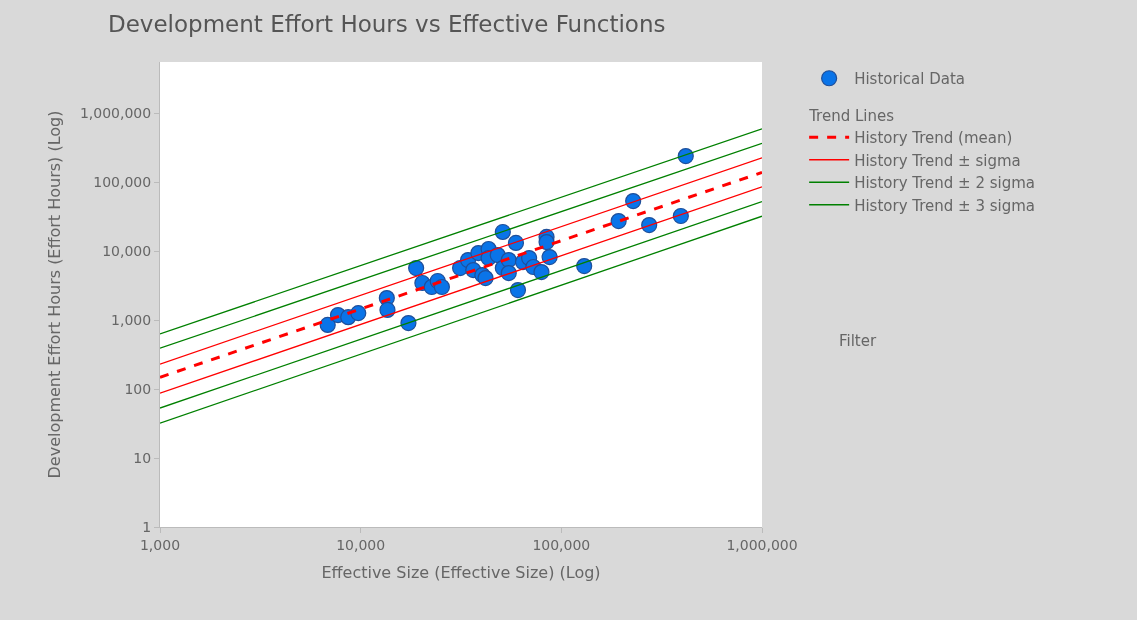 The image size is (1137, 620). What do you see at coordinates (762, 544) in the screenshot?
I see `x-tick-label: 1,000,000` at bounding box center [762, 544].